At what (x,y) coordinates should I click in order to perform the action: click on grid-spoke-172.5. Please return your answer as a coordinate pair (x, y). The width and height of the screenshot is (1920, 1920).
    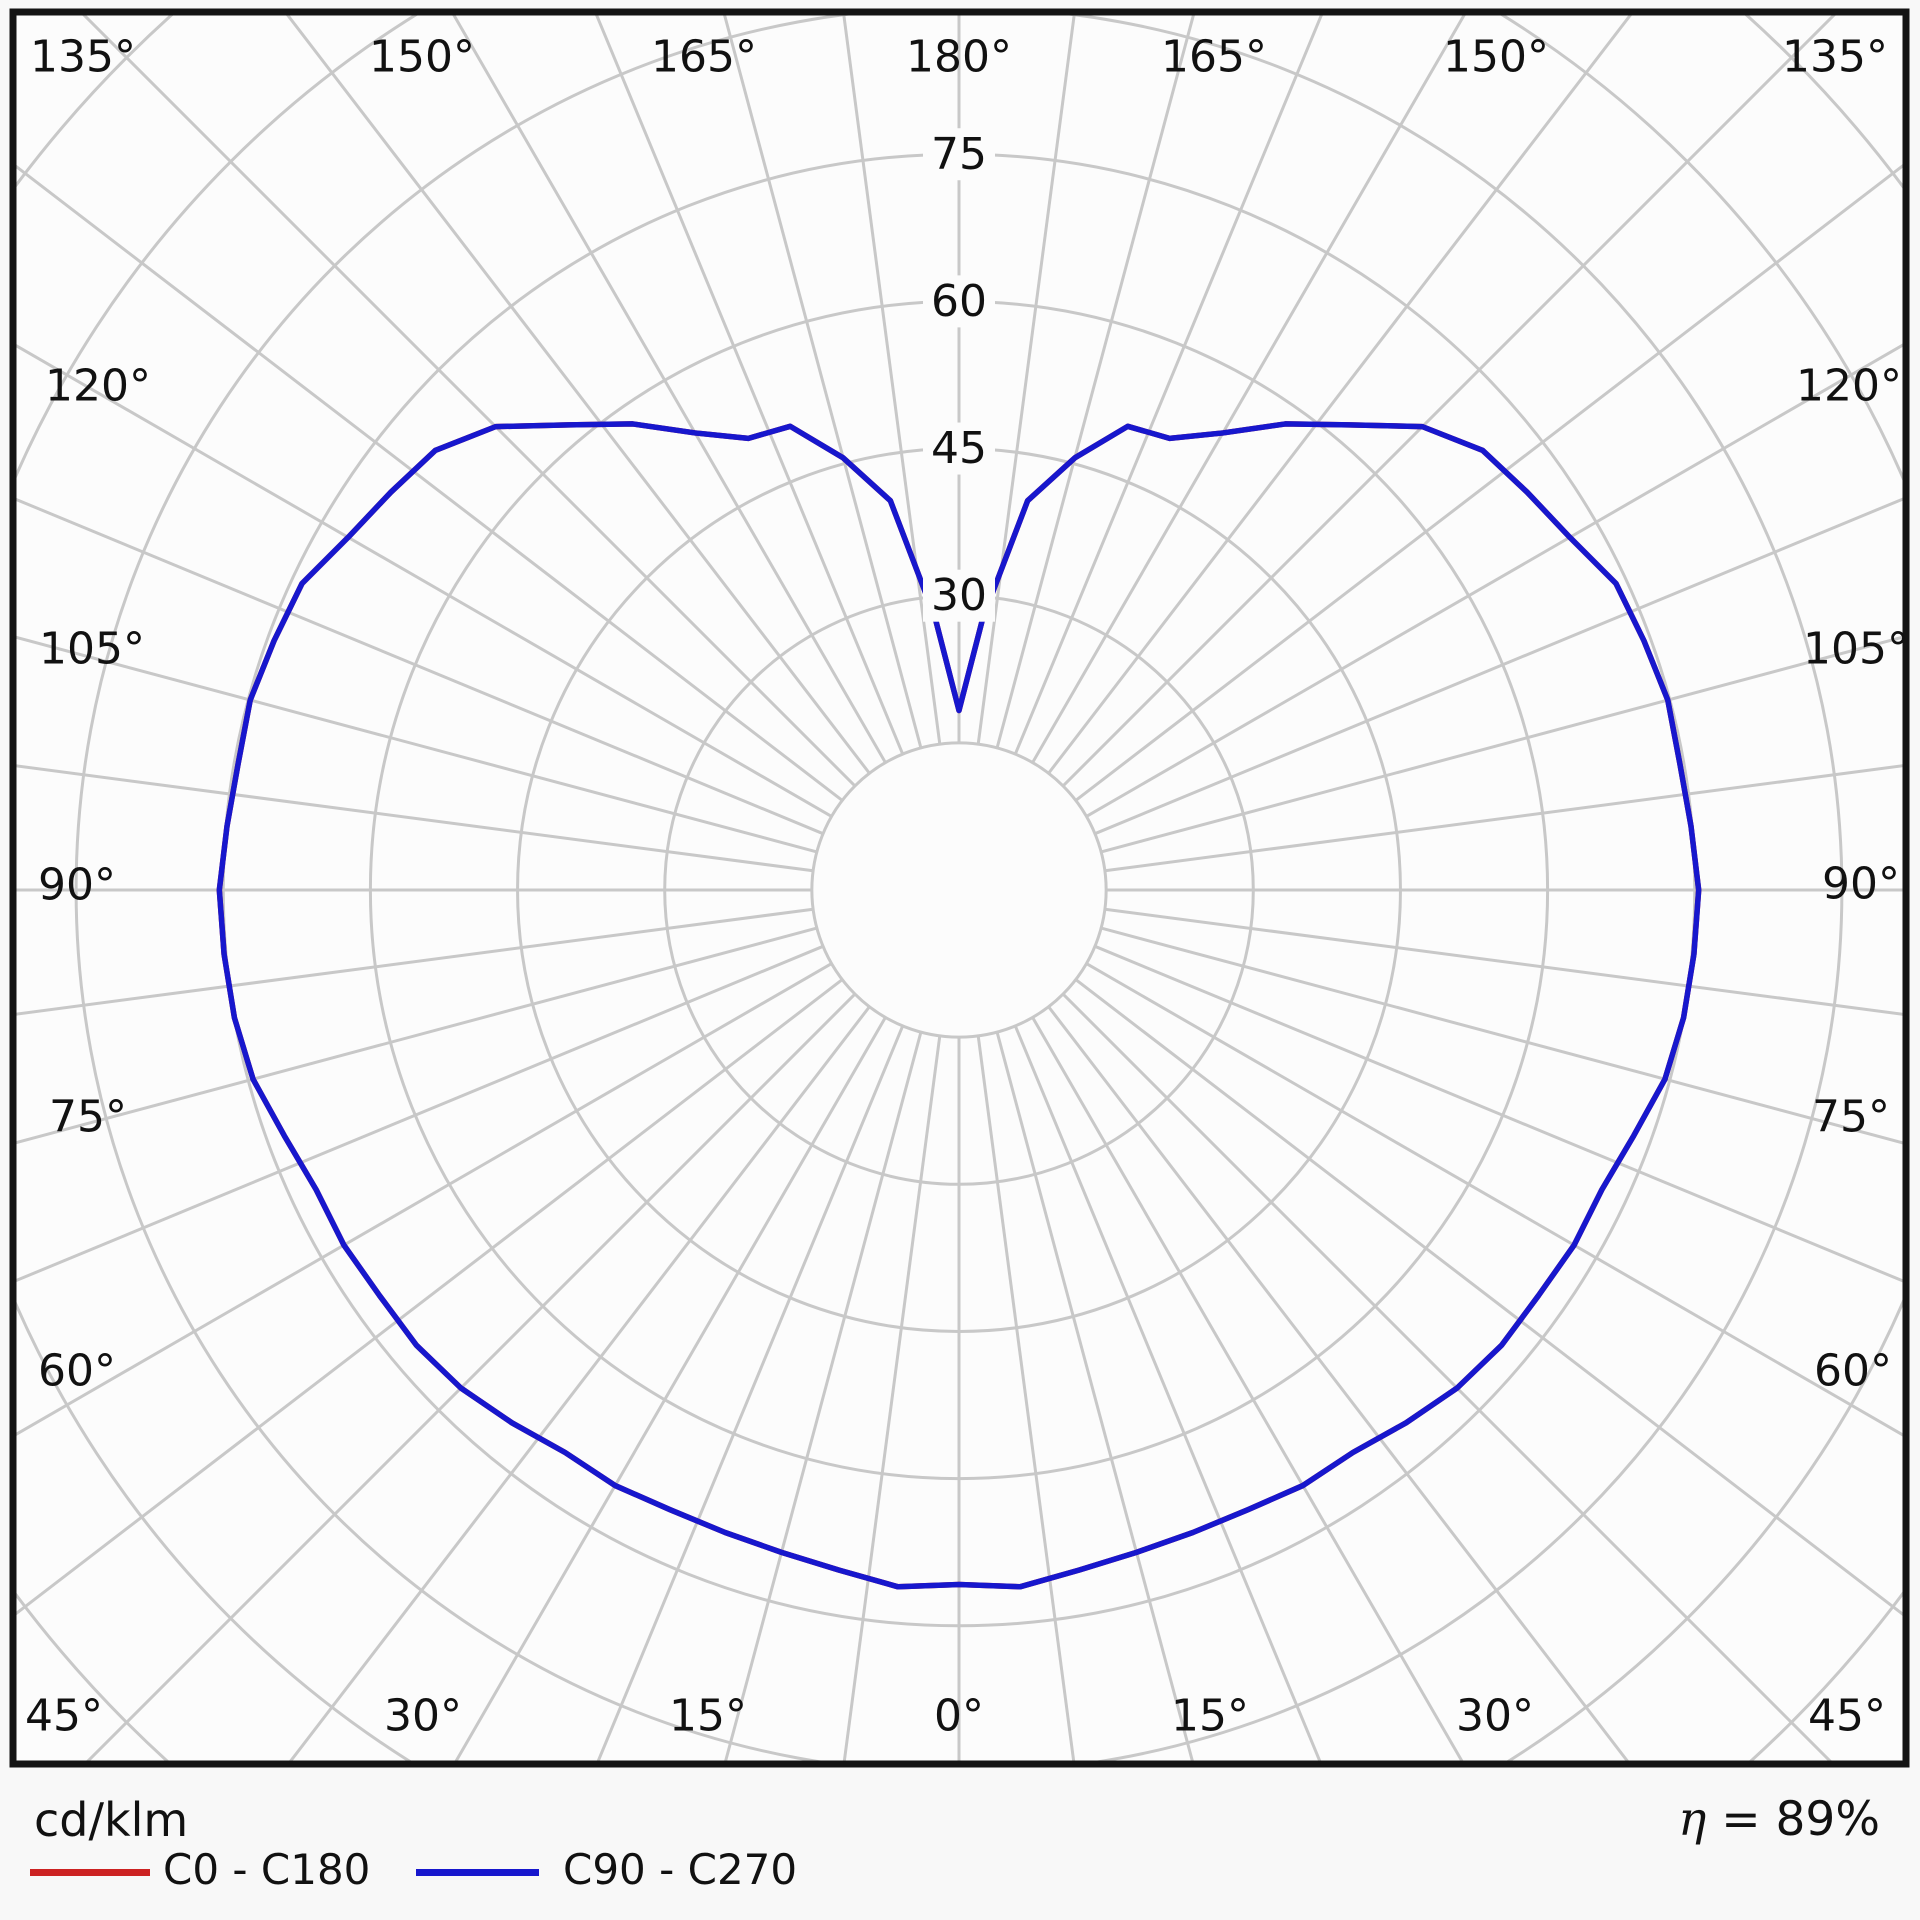
    Looking at the image, I should click on (1026, 380).